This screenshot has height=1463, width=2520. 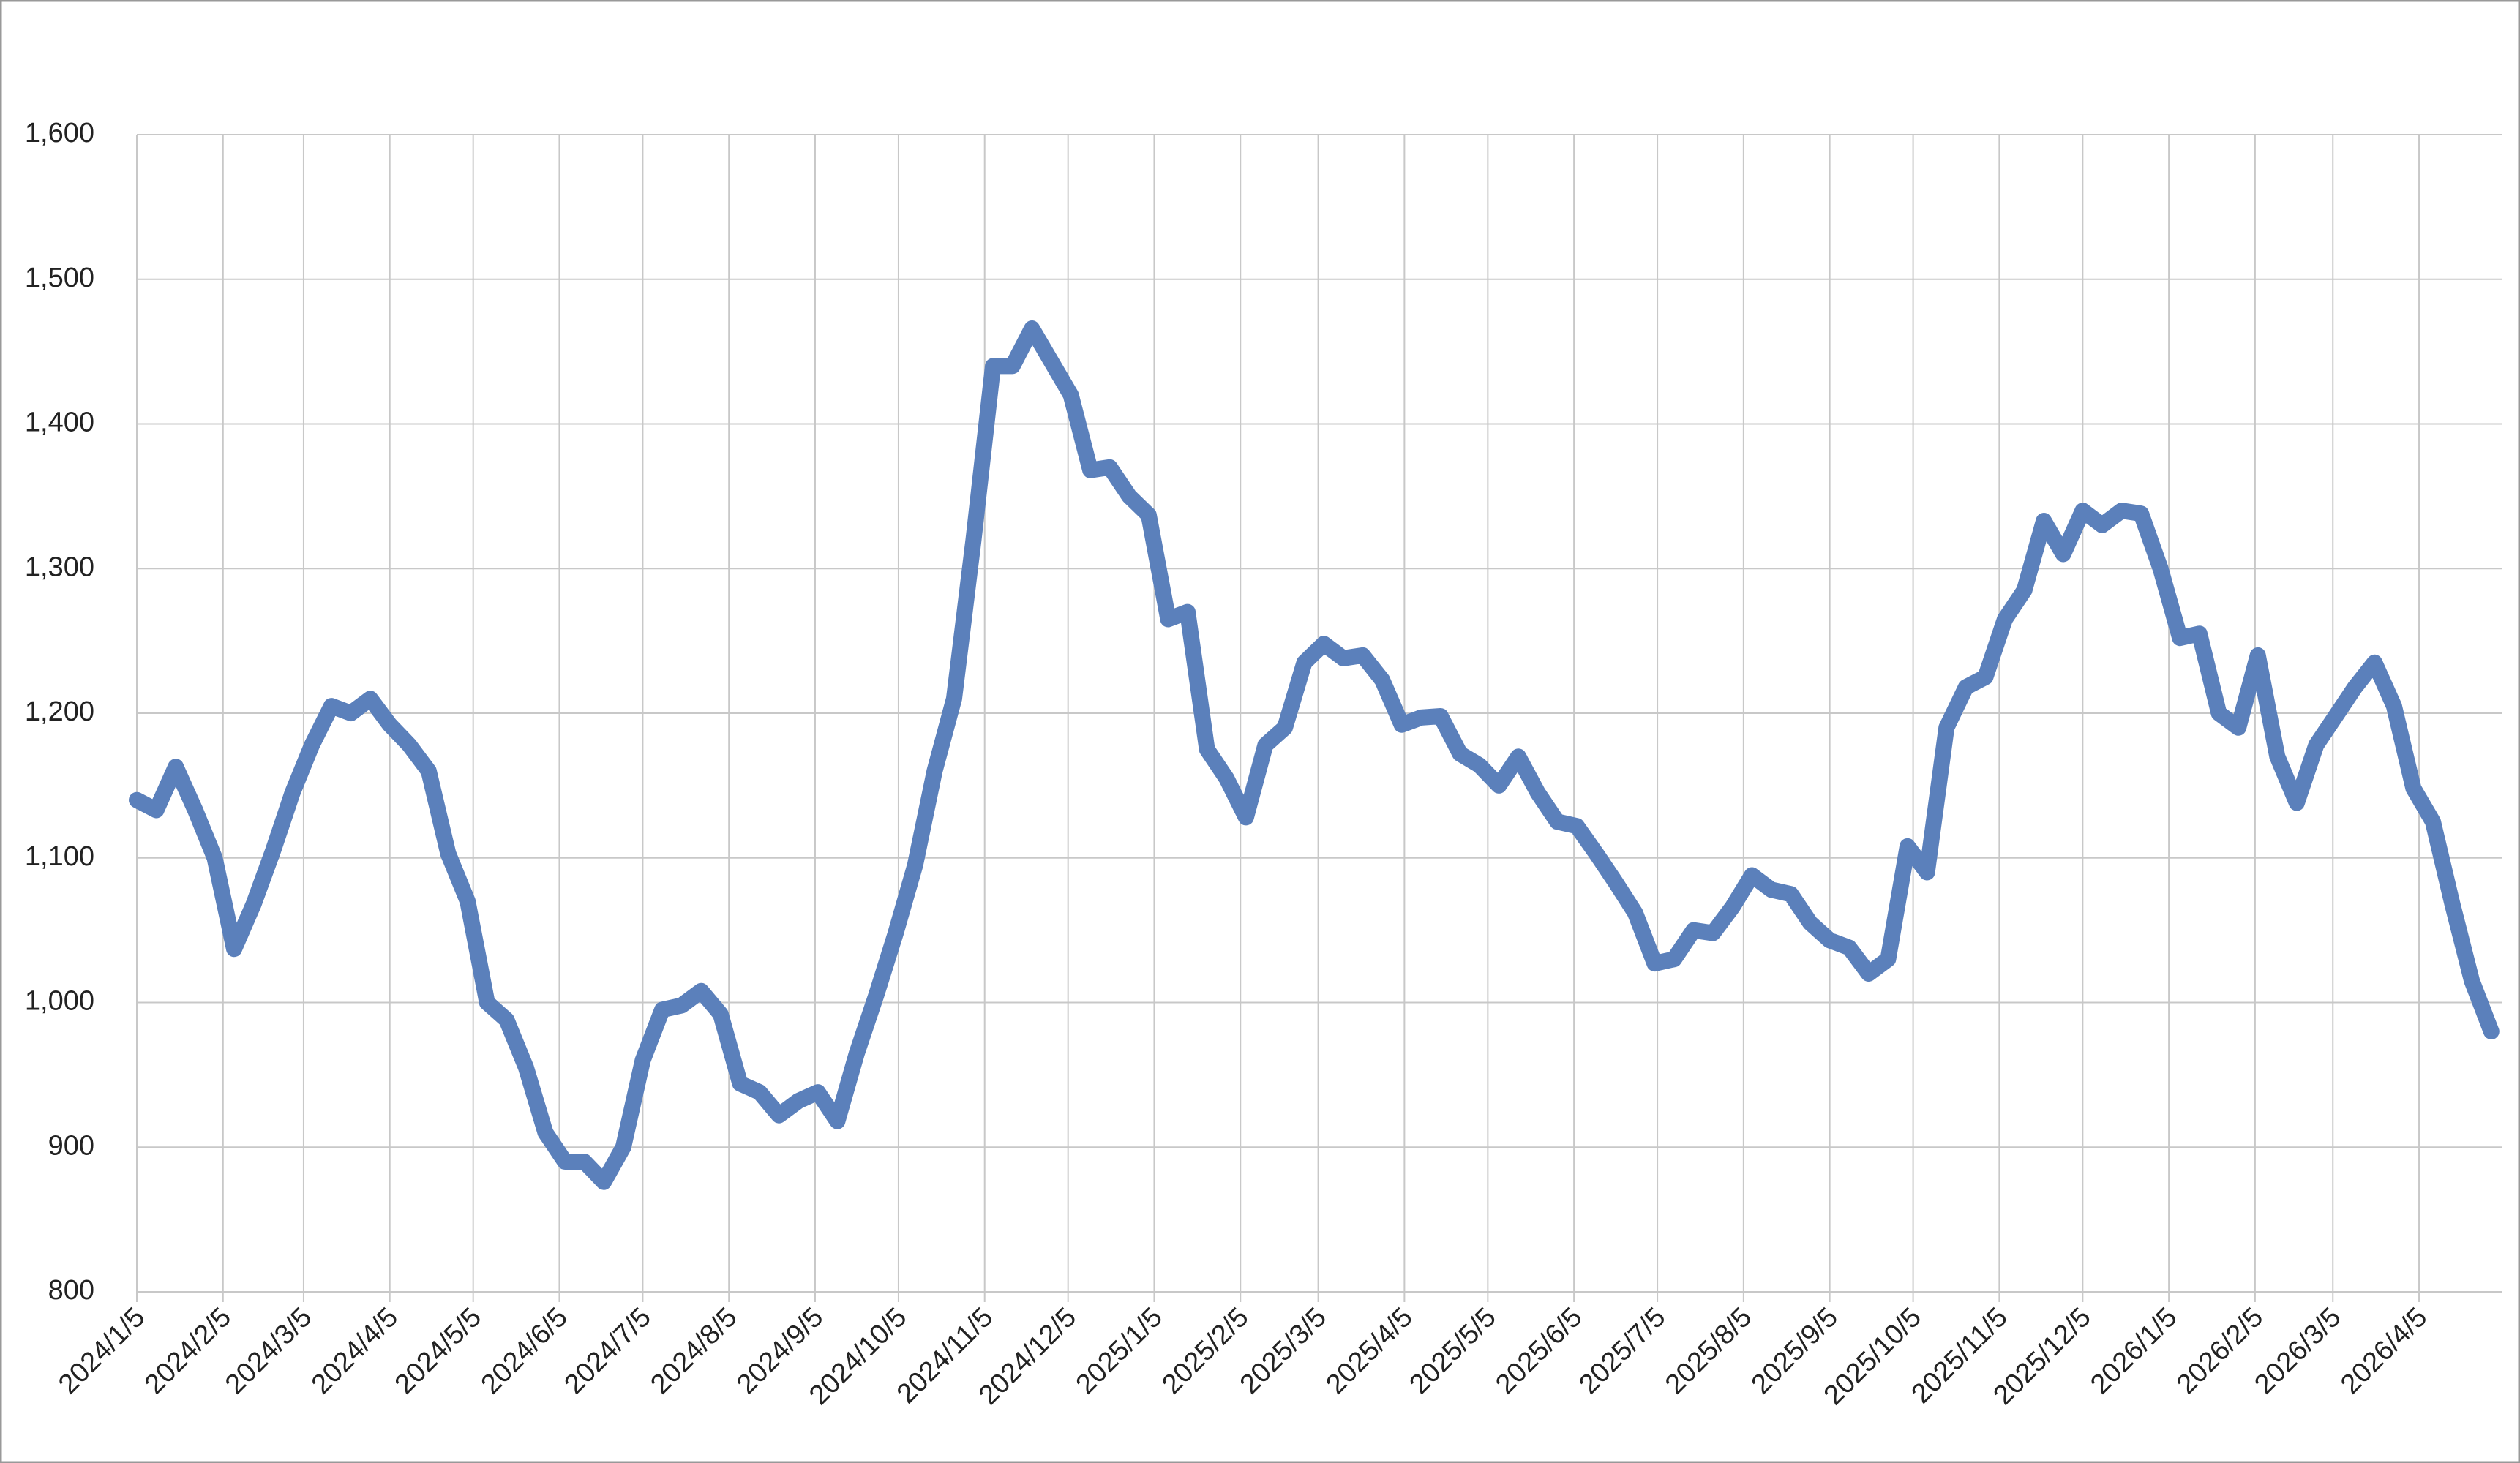 What do you see at coordinates (59, 711) in the screenshot?
I see `y-tick-label: 1,200` at bounding box center [59, 711].